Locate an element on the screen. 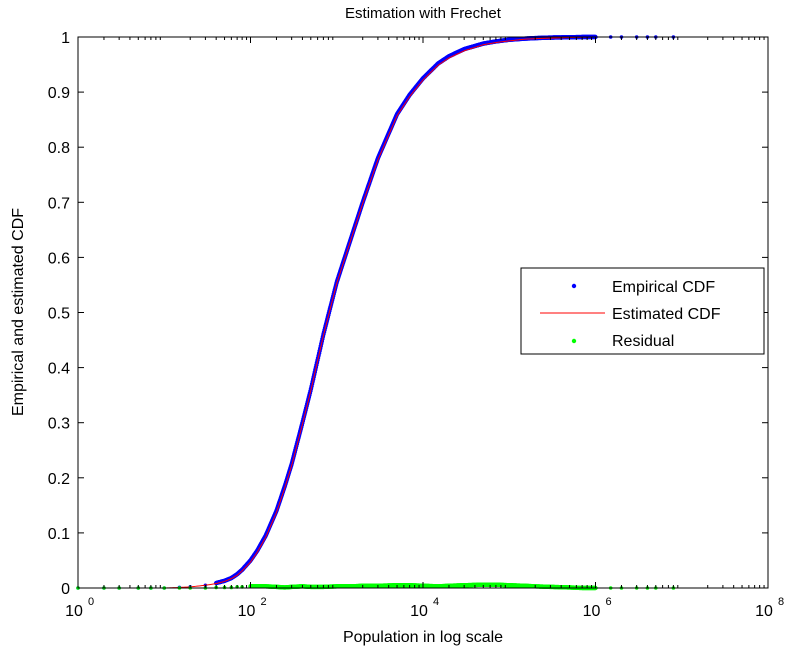 This screenshot has width=792, height=653. legend-box is located at coordinates (642, 311).